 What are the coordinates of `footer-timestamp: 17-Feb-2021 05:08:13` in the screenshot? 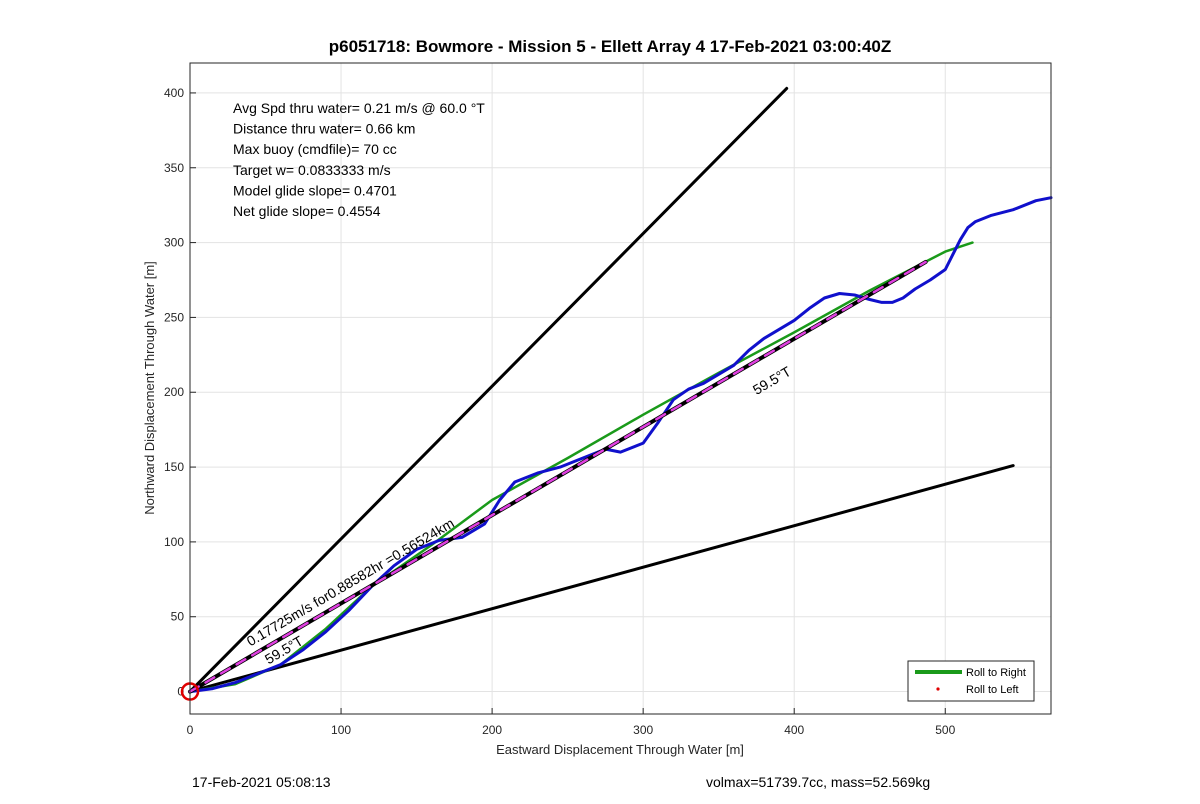 It's located at (261, 782).